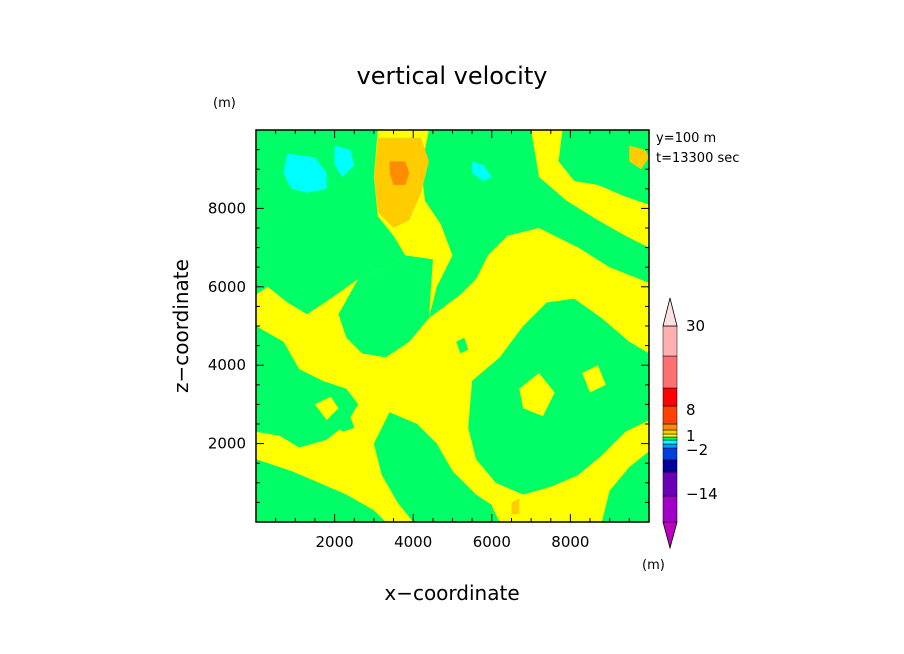  What do you see at coordinates (695, 326) in the screenshot?
I see `colorbar-tick-label: 30` at bounding box center [695, 326].